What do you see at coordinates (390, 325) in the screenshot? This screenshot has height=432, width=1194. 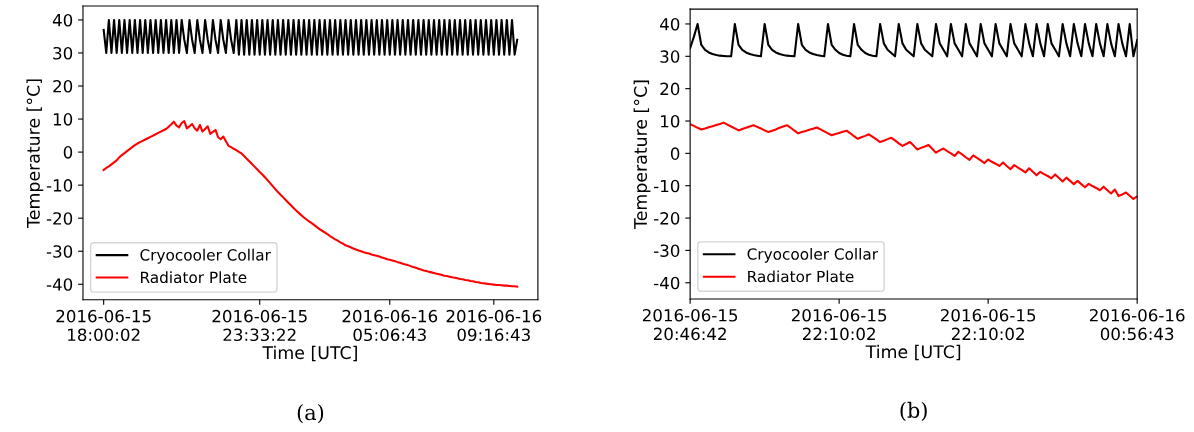 I see `x-tick-label: 2016-06-16 05:06:43` at bounding box center [390, 325].